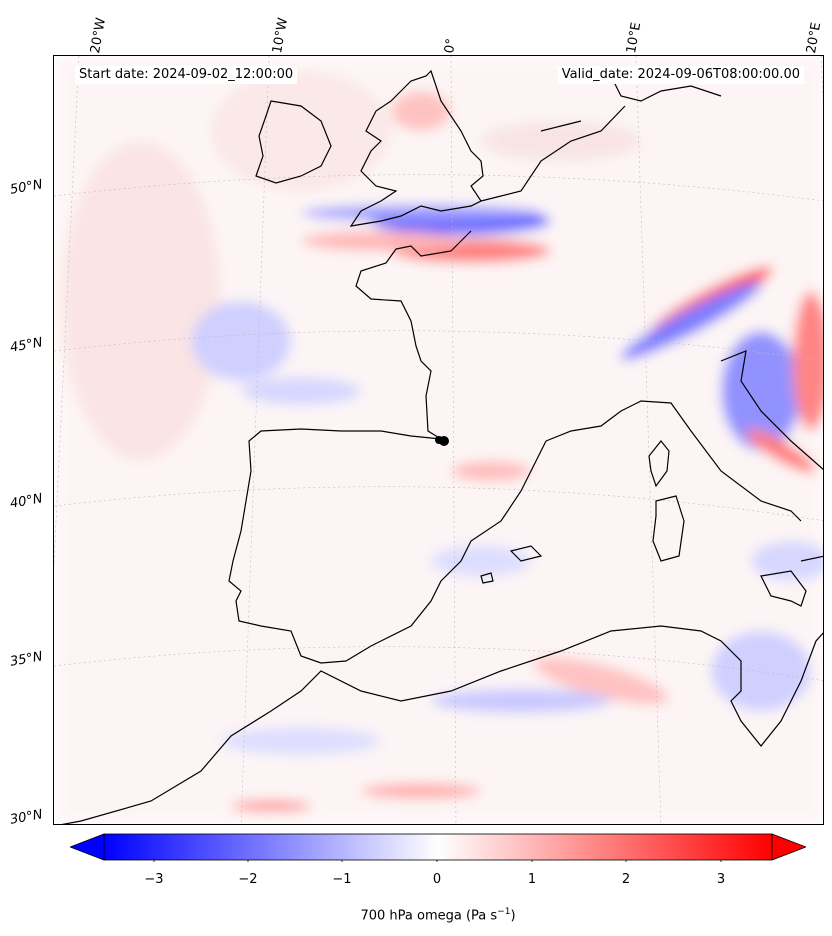 The image size is (832, 936). I want to click on colorbar-tick: 2, so click(626, 879).